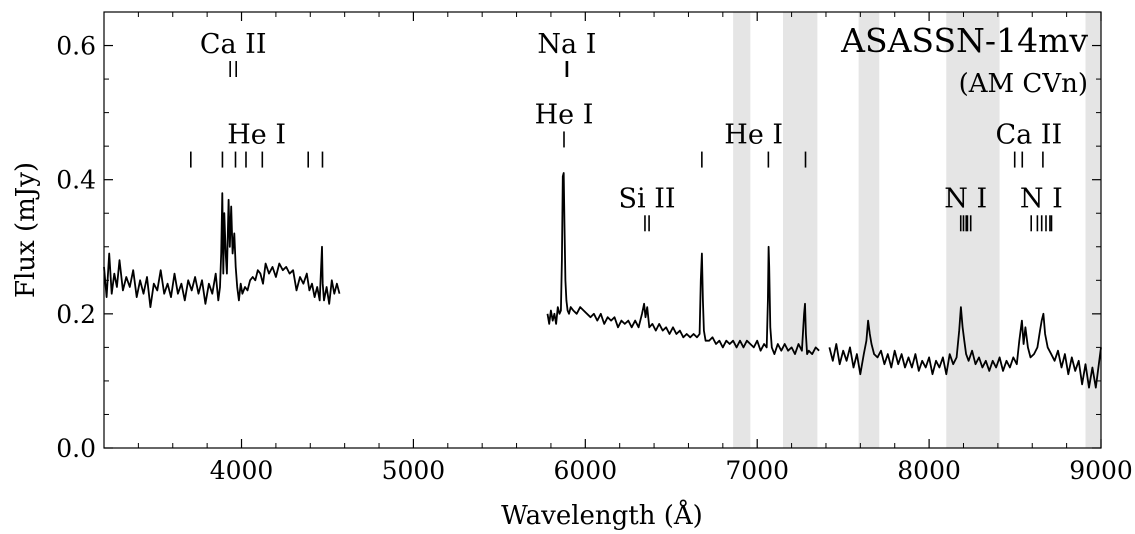  I want to click on x-tick-label: 9000, so click(1101, 470).